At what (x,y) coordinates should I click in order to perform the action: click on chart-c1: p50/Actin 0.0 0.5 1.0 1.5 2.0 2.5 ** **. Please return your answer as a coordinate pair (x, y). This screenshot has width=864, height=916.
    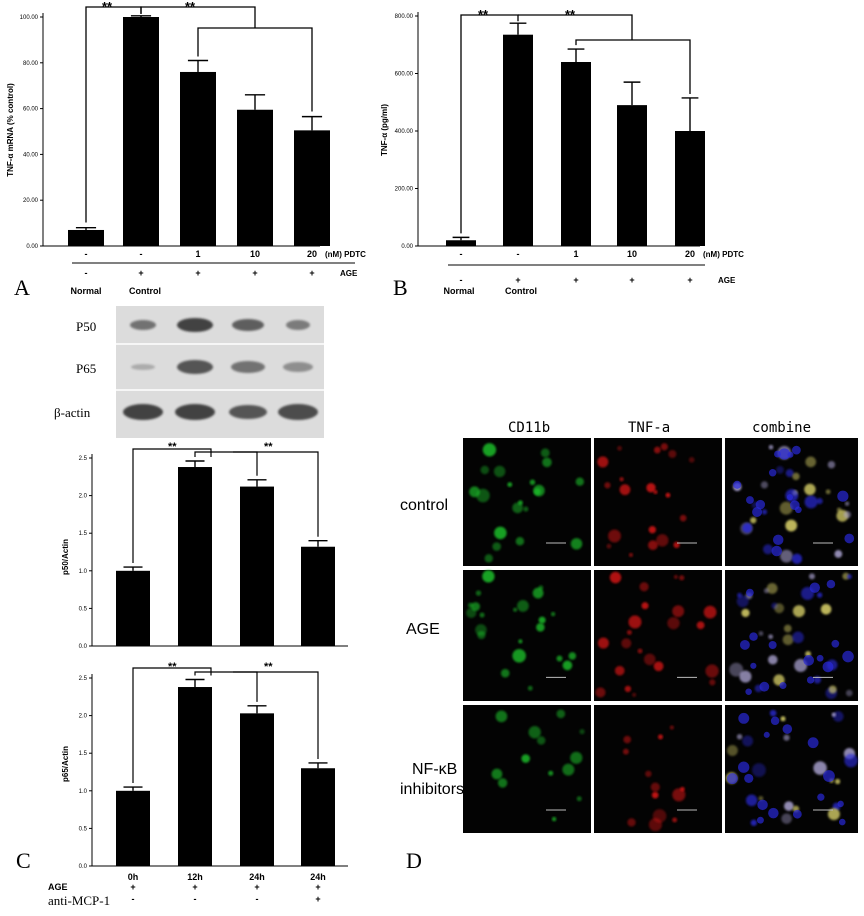
    Looking at the image, I should click on (204, 545).